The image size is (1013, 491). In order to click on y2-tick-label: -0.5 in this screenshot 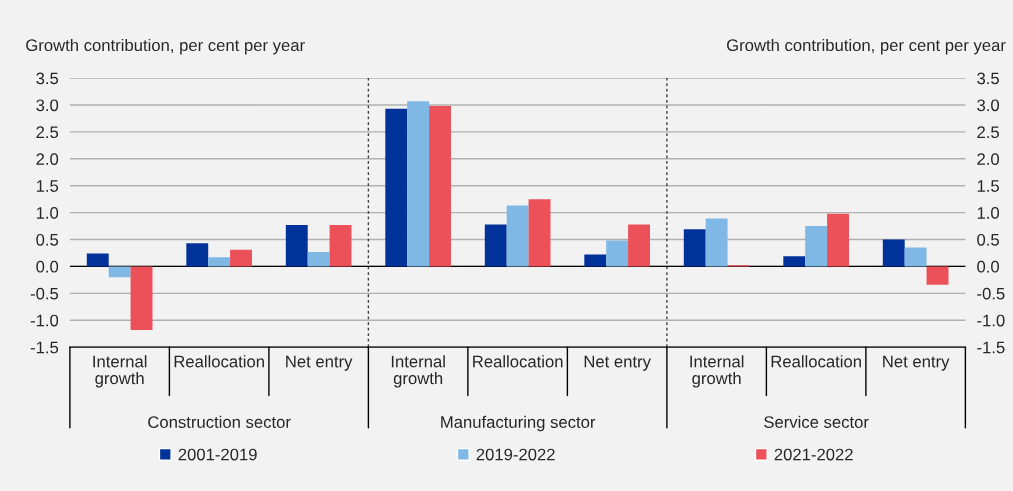, I will do `click(991, 293)`.